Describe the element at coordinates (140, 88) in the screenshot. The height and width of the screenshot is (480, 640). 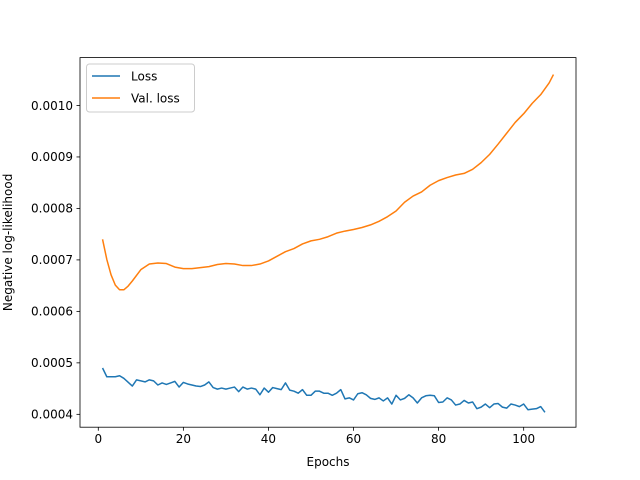
I see `legend: Loss Val. loss` at that location.